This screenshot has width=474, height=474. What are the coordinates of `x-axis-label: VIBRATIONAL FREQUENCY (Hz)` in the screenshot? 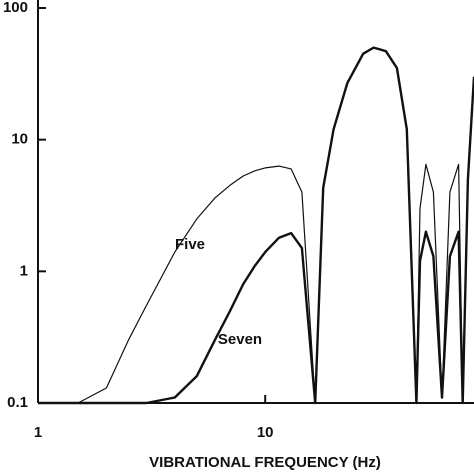 It's located at (265, 462).